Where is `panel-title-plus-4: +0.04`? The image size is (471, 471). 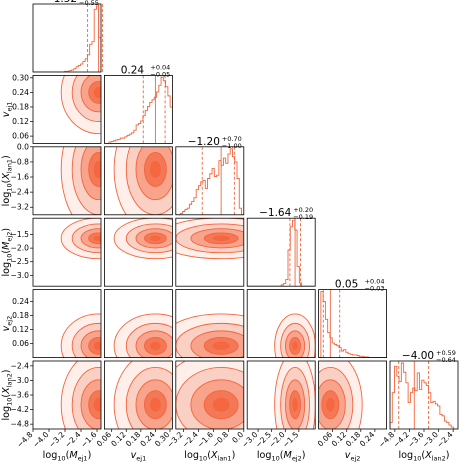 panel-title-plus-4: +0.04 is located at coordinates (375, 282).